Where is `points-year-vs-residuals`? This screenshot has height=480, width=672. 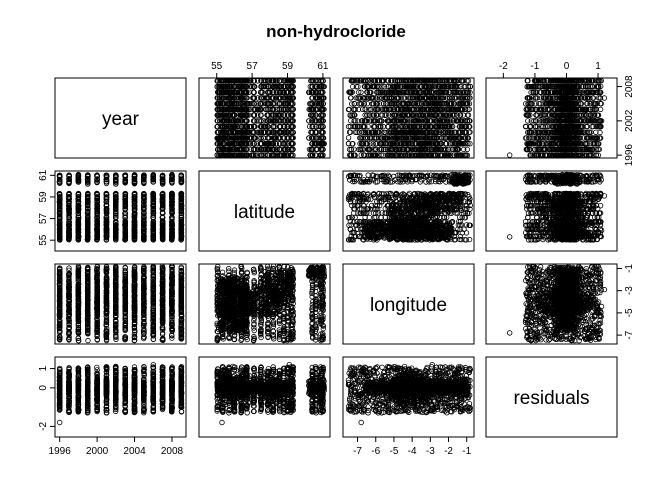
points-year-vs-residuals is located at coordinates (557, 117).